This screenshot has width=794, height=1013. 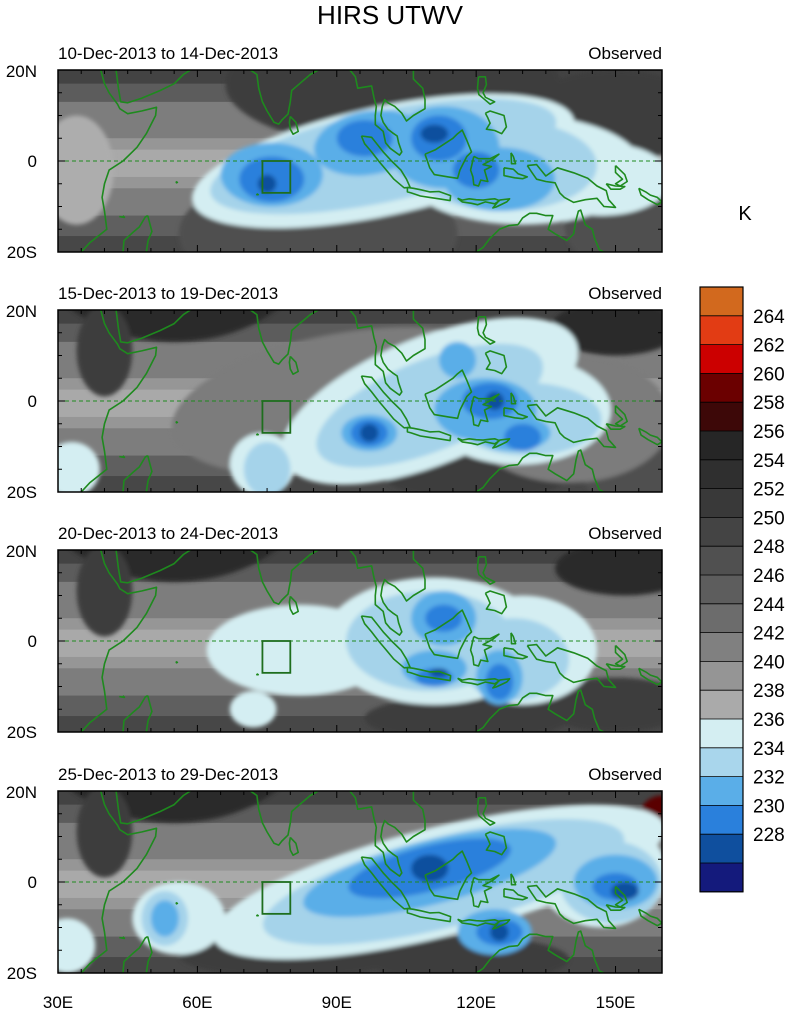 What do you see at coordinates (769, 547) in the screenshot?
I see `colorbar-label: 248` at bounding box center [769, 547].